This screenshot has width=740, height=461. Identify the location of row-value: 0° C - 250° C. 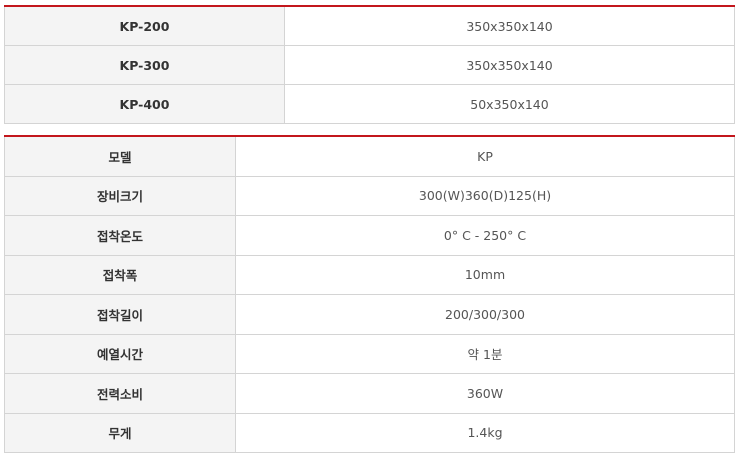
(485, 235).